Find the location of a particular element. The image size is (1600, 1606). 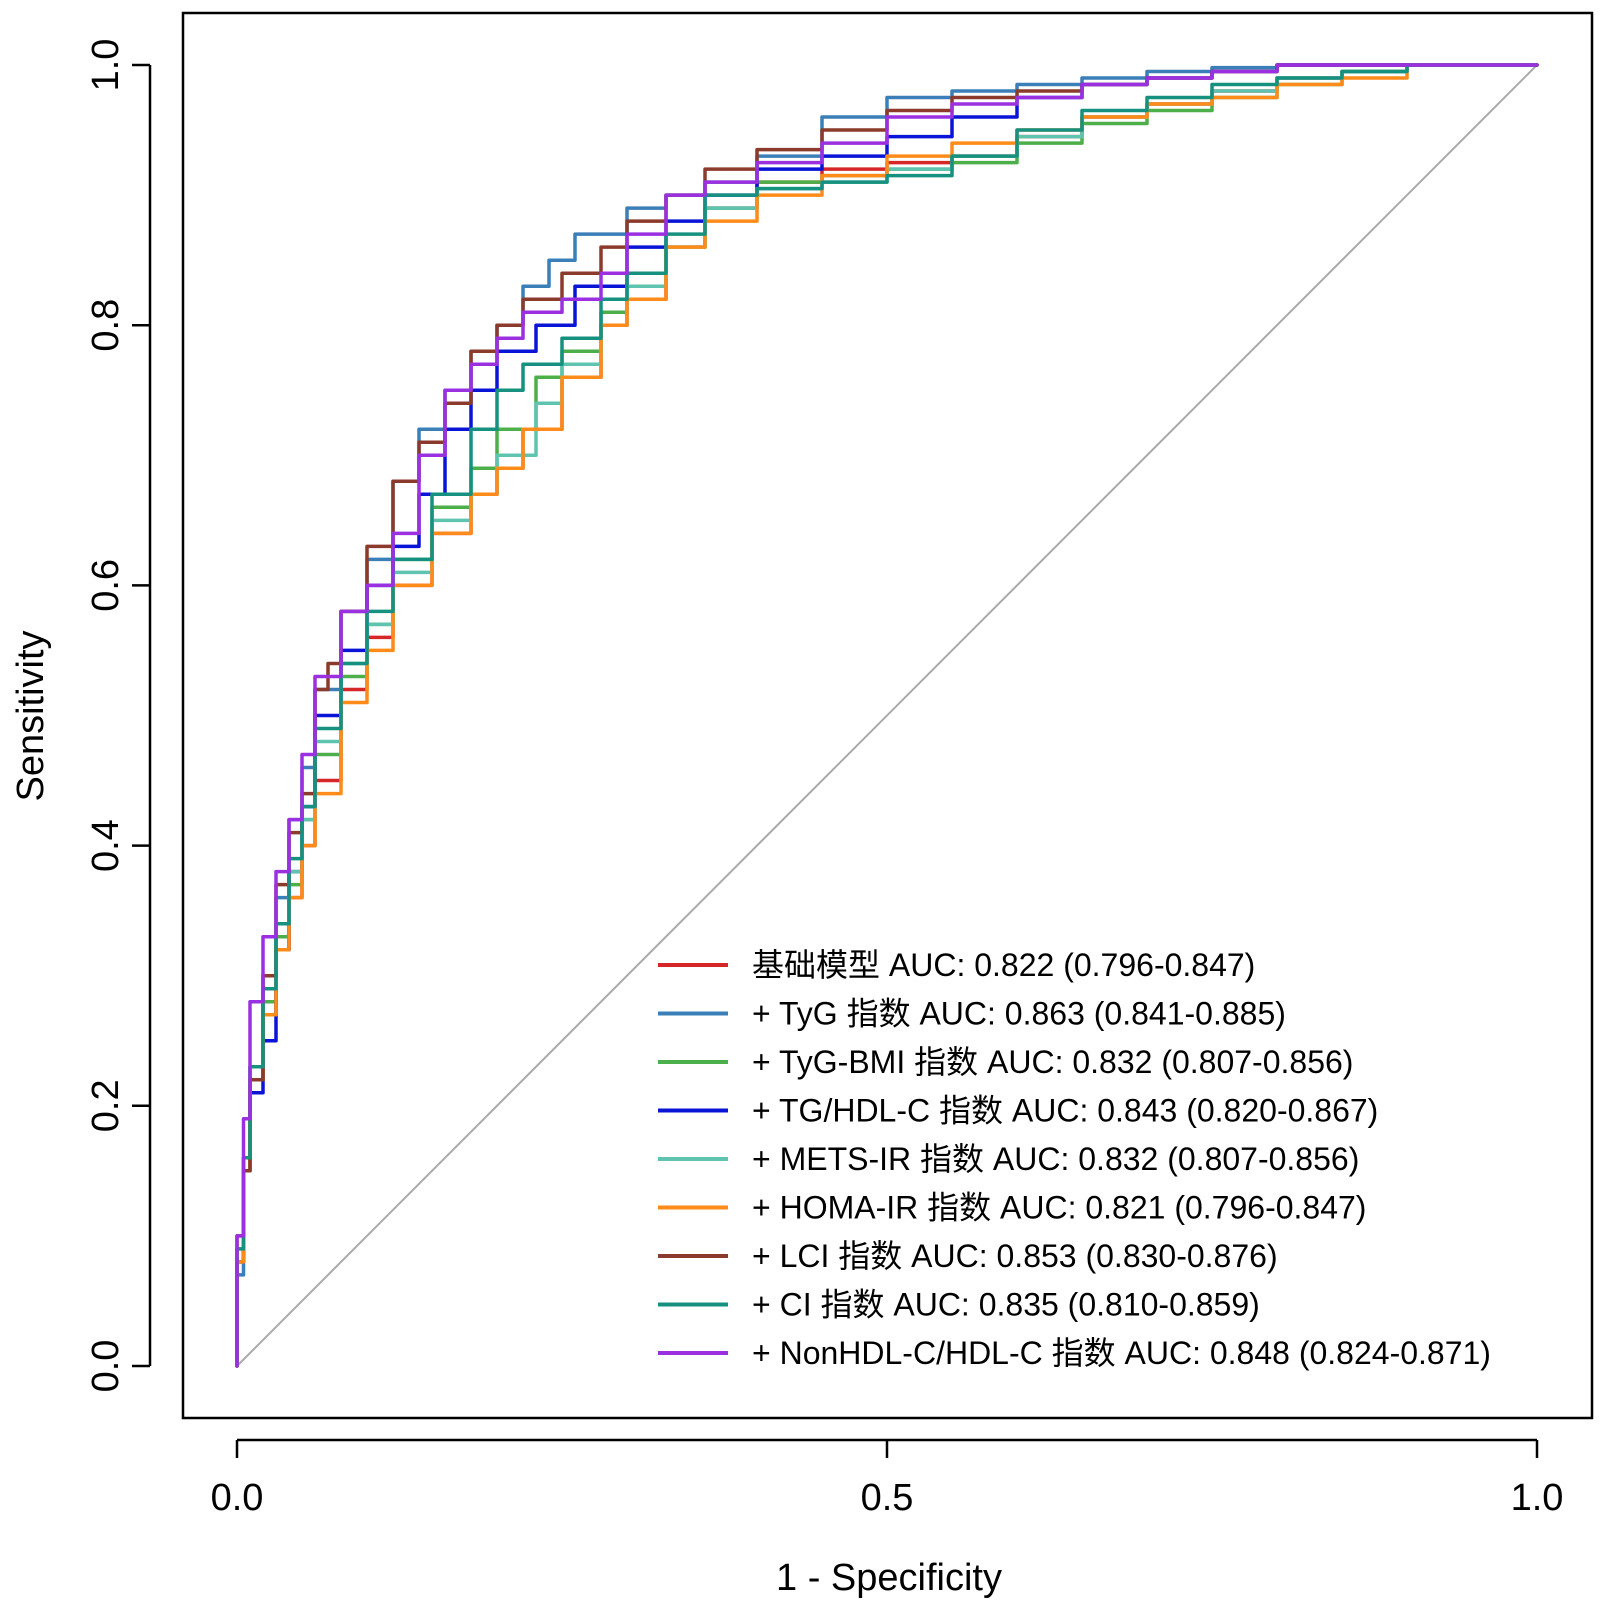

y-axis-title: Sensitivity is located at coordinates (31, 715).